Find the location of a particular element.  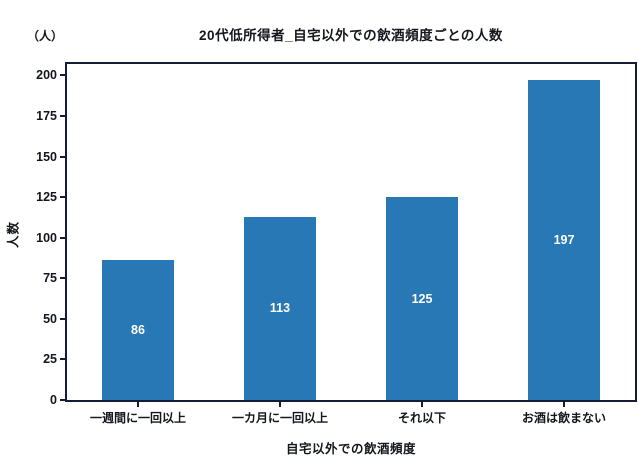

x-tick-label: お酒は飲まない is located at coordinates (563, 418).